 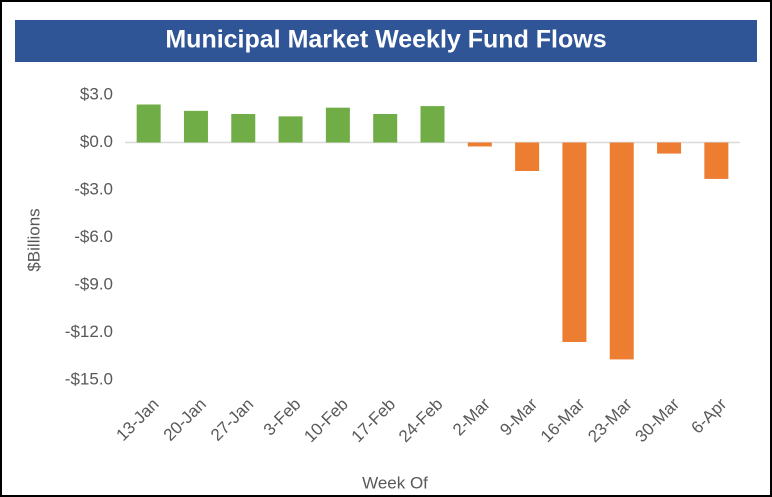 I want to click on y-tick-label: -$9.0, so click(x=93, y=283).